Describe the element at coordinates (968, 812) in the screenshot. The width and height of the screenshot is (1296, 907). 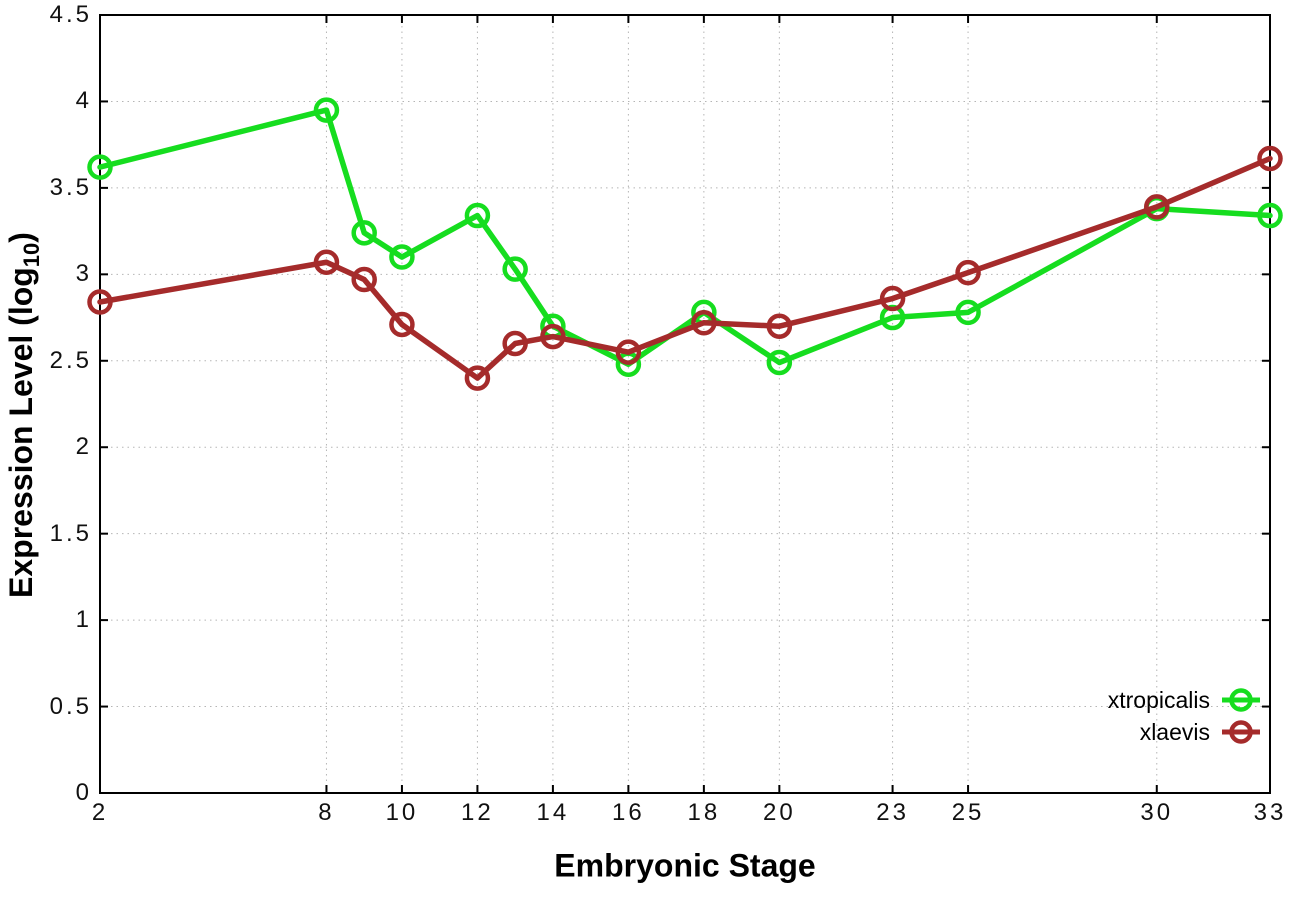
I see `x-tick-label-25: 25` at that location.